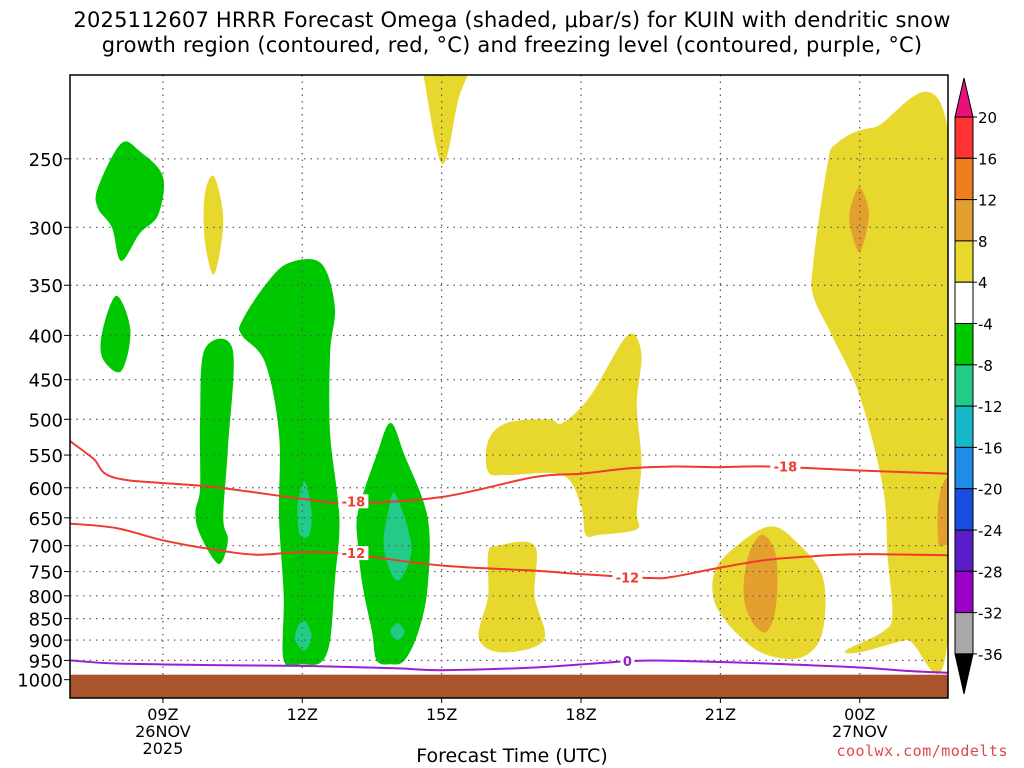 Image resolution: width=1024 pixels, height=768 pixels. What do you see at coordinates (580, 714) in the screenshot?
I see `x-tick-label-18Z: 18Z` at bounding box center [580, 714].